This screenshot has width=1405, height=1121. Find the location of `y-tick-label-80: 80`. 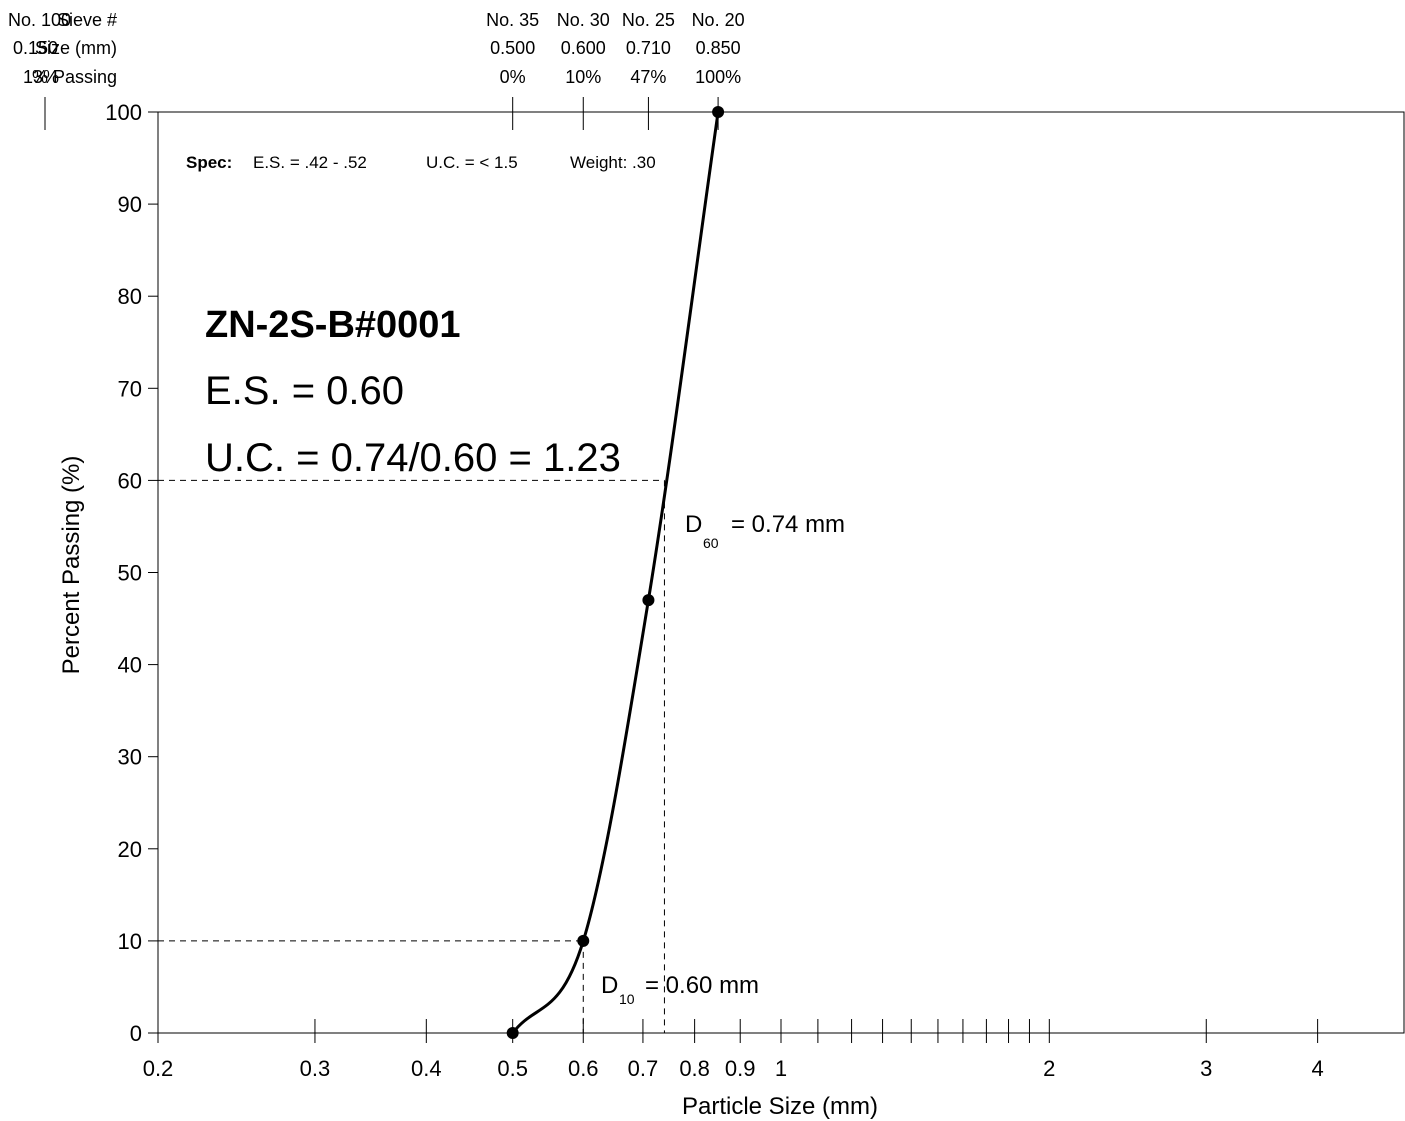

y-tick-label-80: 80 is located at coordinates (130, 296).